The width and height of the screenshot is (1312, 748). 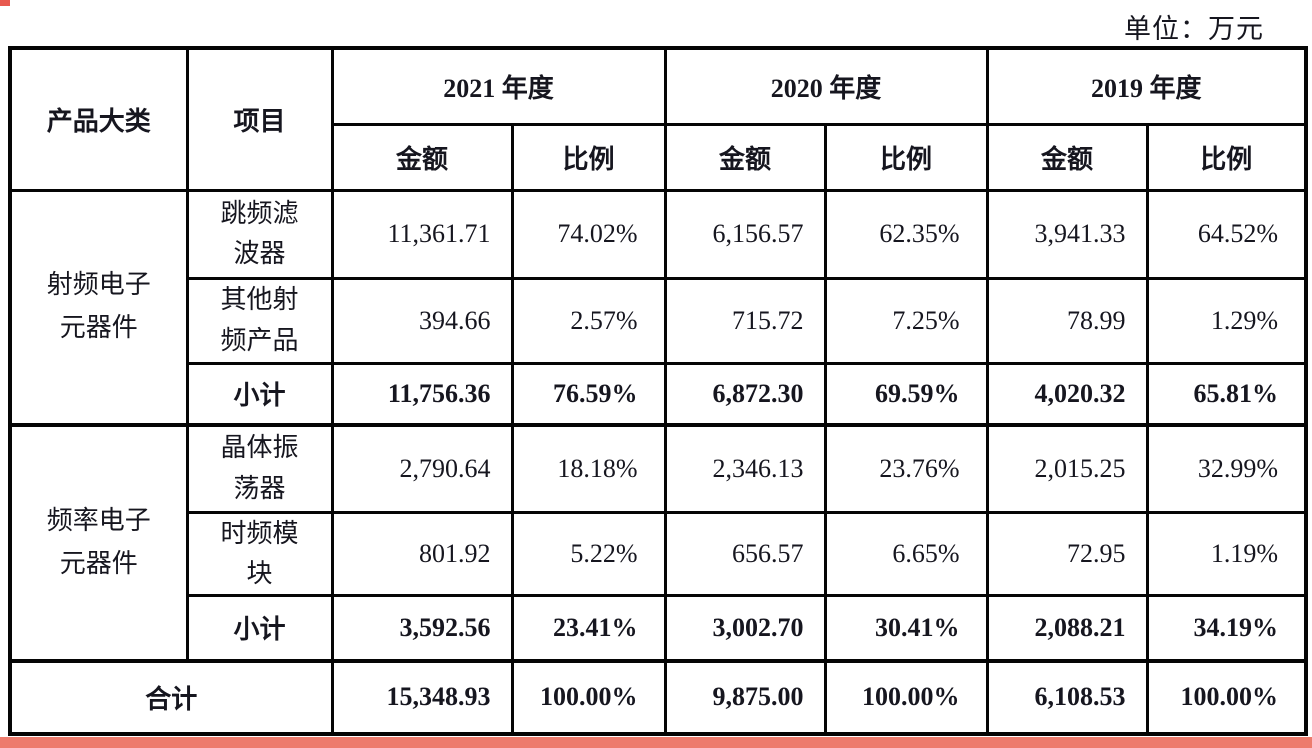 What do you see at coordinates (1226, 157) in the screenshot?
I see `header-2019-ratio: 比例` at bounding box center [1226, 157].